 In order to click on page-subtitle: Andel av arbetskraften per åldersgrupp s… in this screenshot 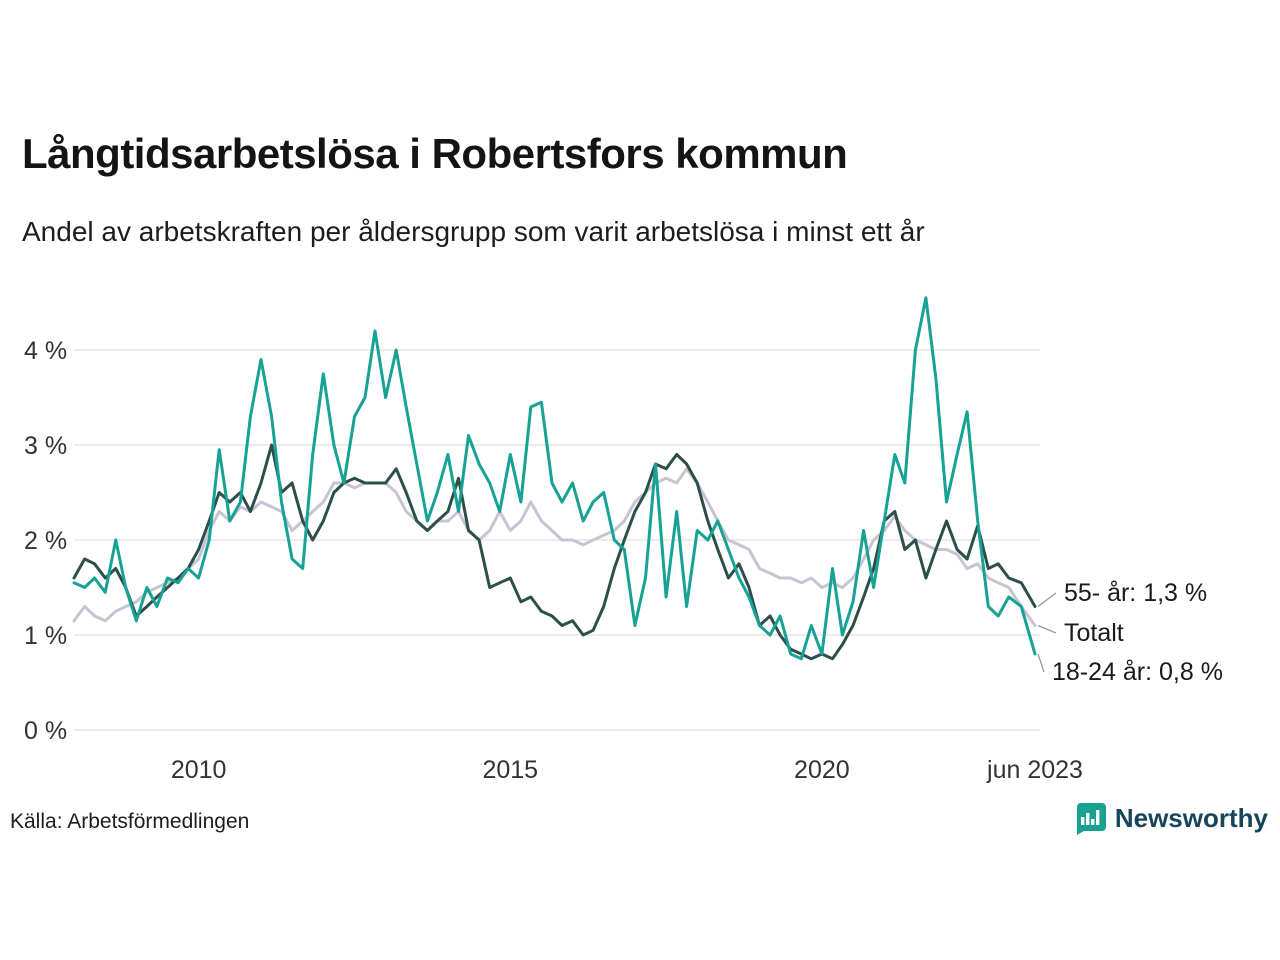, I will do `click(473, 231)`.